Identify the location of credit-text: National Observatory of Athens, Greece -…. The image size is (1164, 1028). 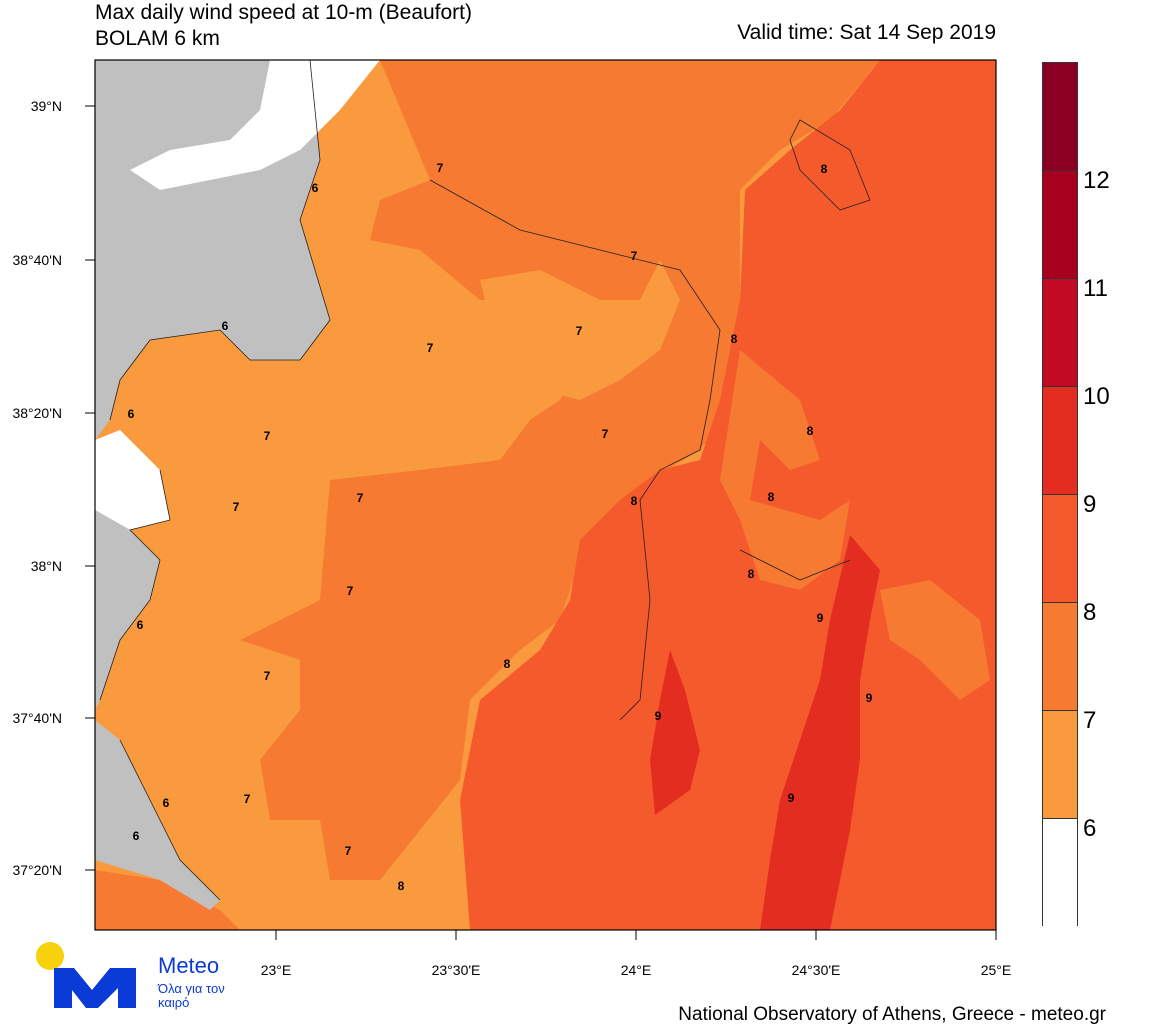
(892, 1014).